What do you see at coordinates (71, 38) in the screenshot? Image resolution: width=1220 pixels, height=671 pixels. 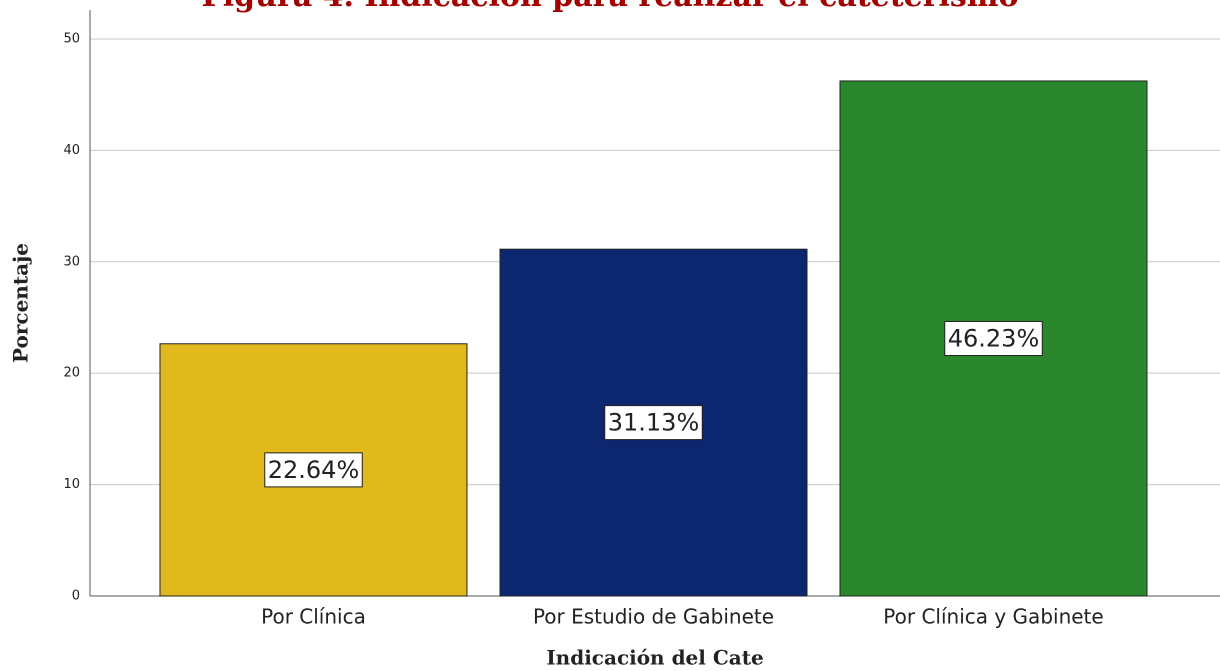 I see `y-tick-label: 50` at bounding box center [71, 38].